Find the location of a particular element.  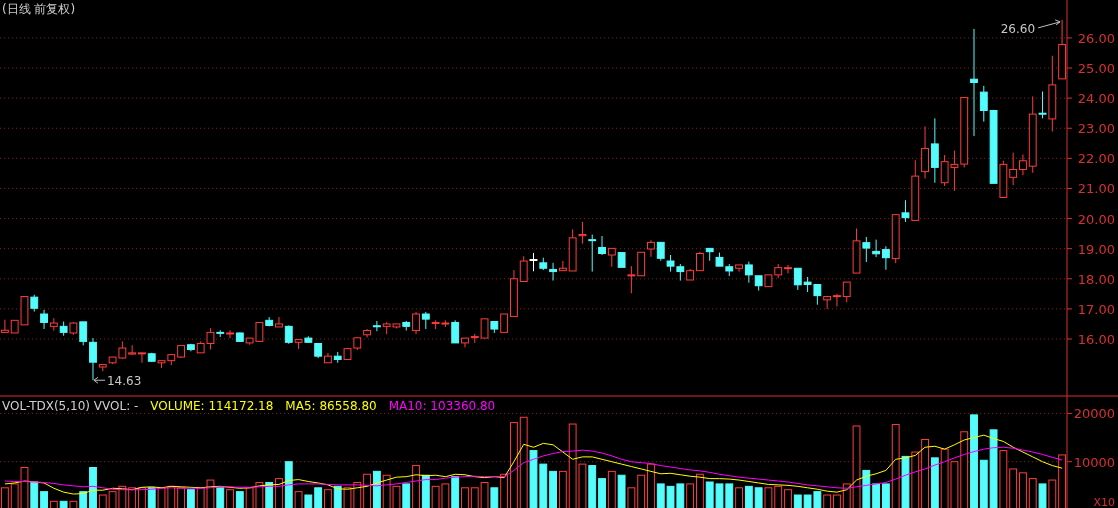

y-tick-label: 18.00 is located at coordinates (1096, 279).